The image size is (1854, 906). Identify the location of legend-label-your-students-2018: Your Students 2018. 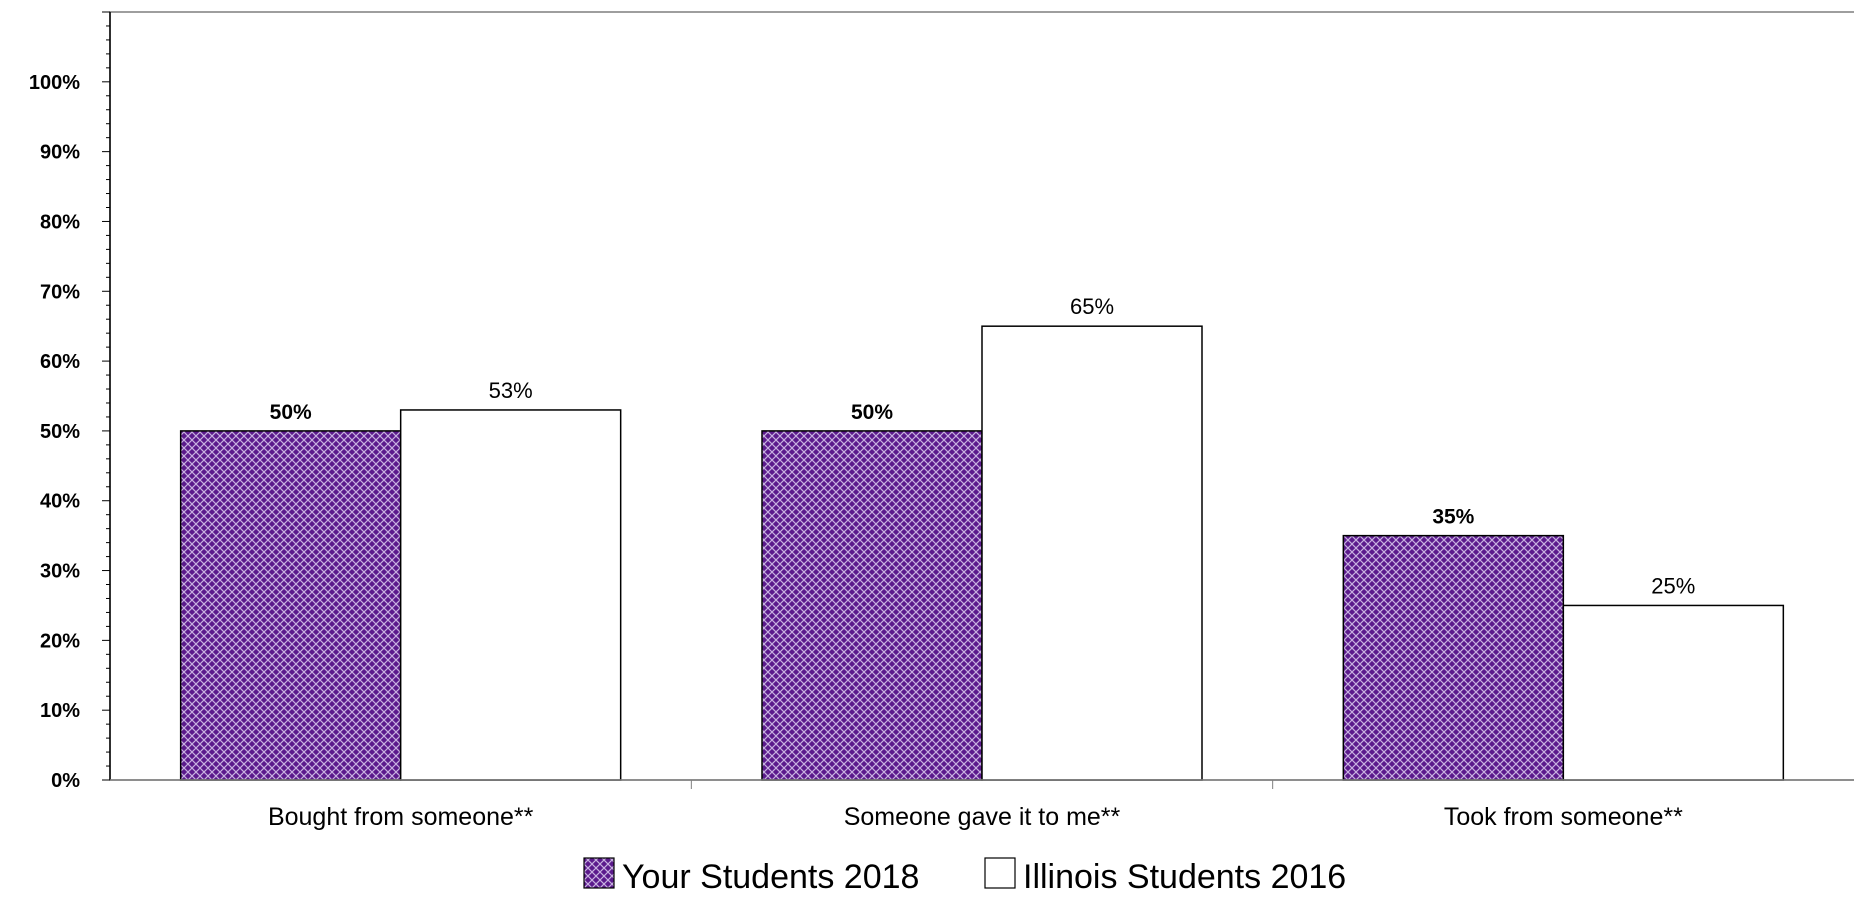
(770, 877).